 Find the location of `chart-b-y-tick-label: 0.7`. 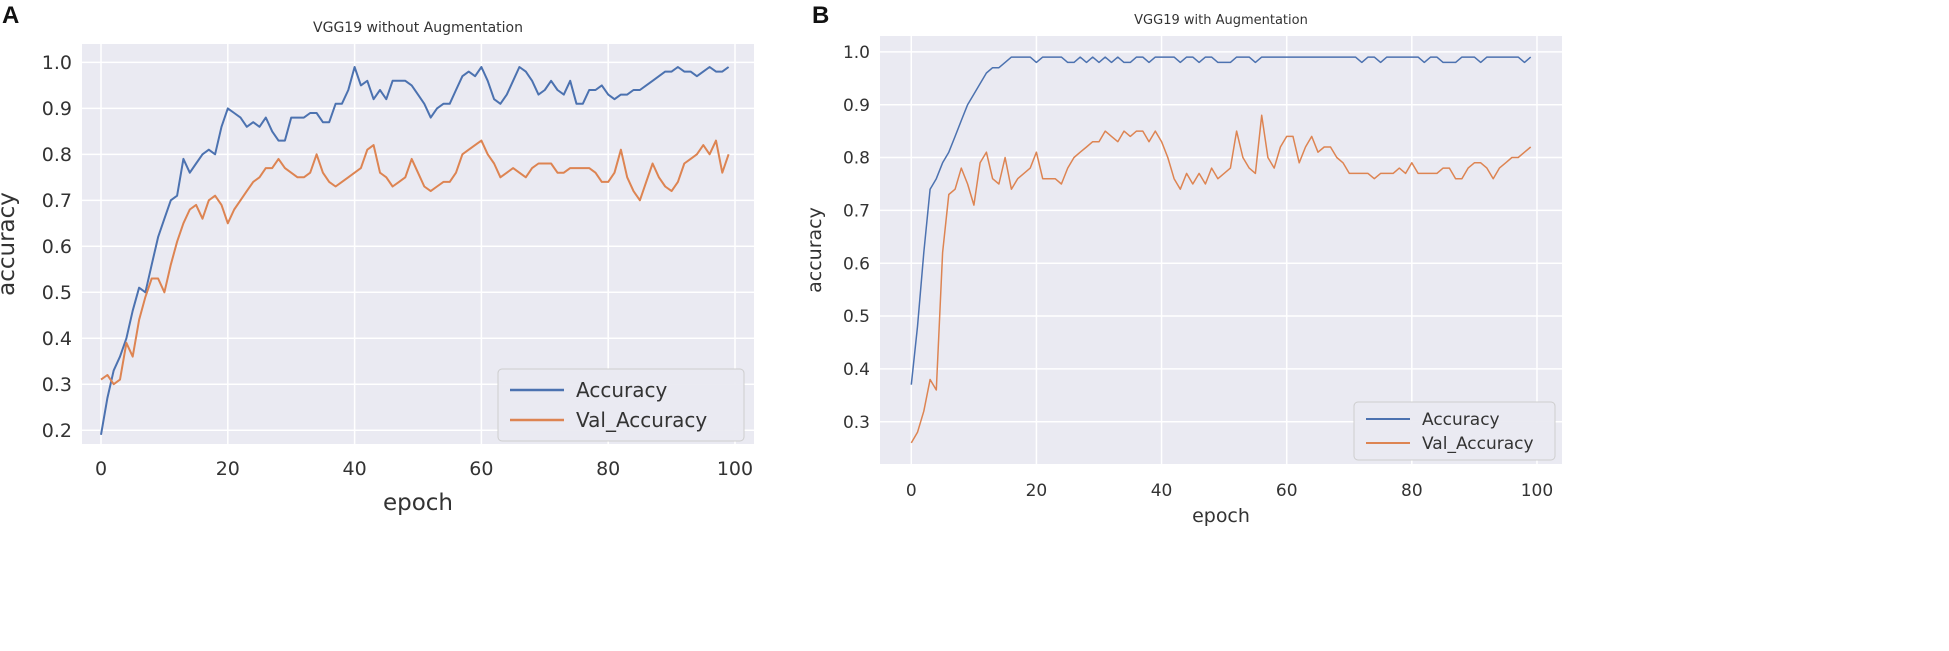

chart-b-y-tick-label: 0.7 is located at coordinates (856, 211).